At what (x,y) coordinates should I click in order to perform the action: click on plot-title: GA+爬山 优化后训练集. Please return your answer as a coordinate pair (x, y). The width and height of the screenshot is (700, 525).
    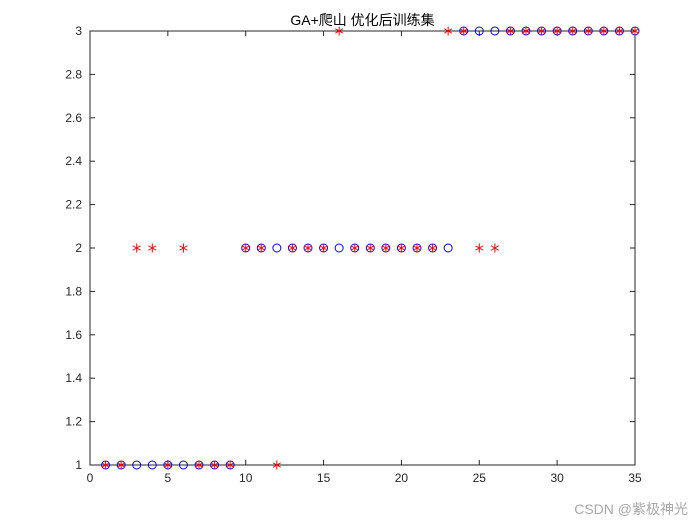
    Looking at the image, I should click on (362, 20).